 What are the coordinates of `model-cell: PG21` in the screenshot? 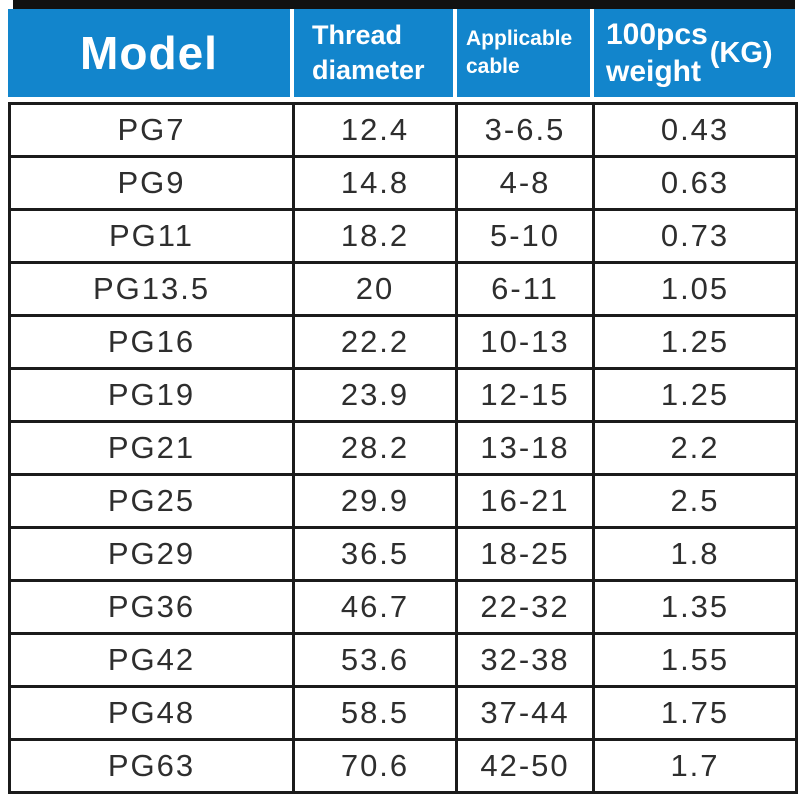 It's located at (151, 448).